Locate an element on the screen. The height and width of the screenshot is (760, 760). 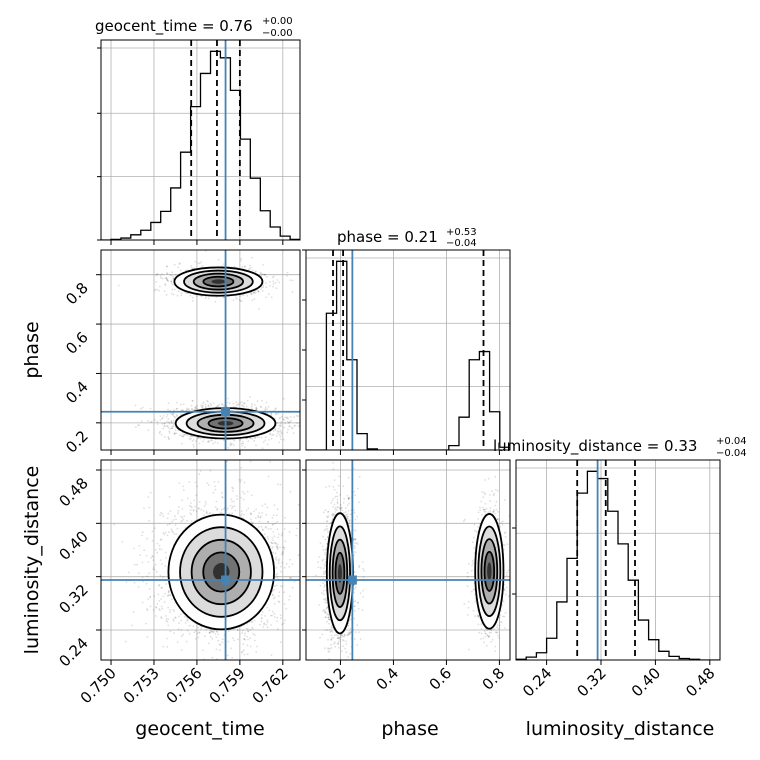
hist-grid-geocent_time is located at coordinates (200, 140).